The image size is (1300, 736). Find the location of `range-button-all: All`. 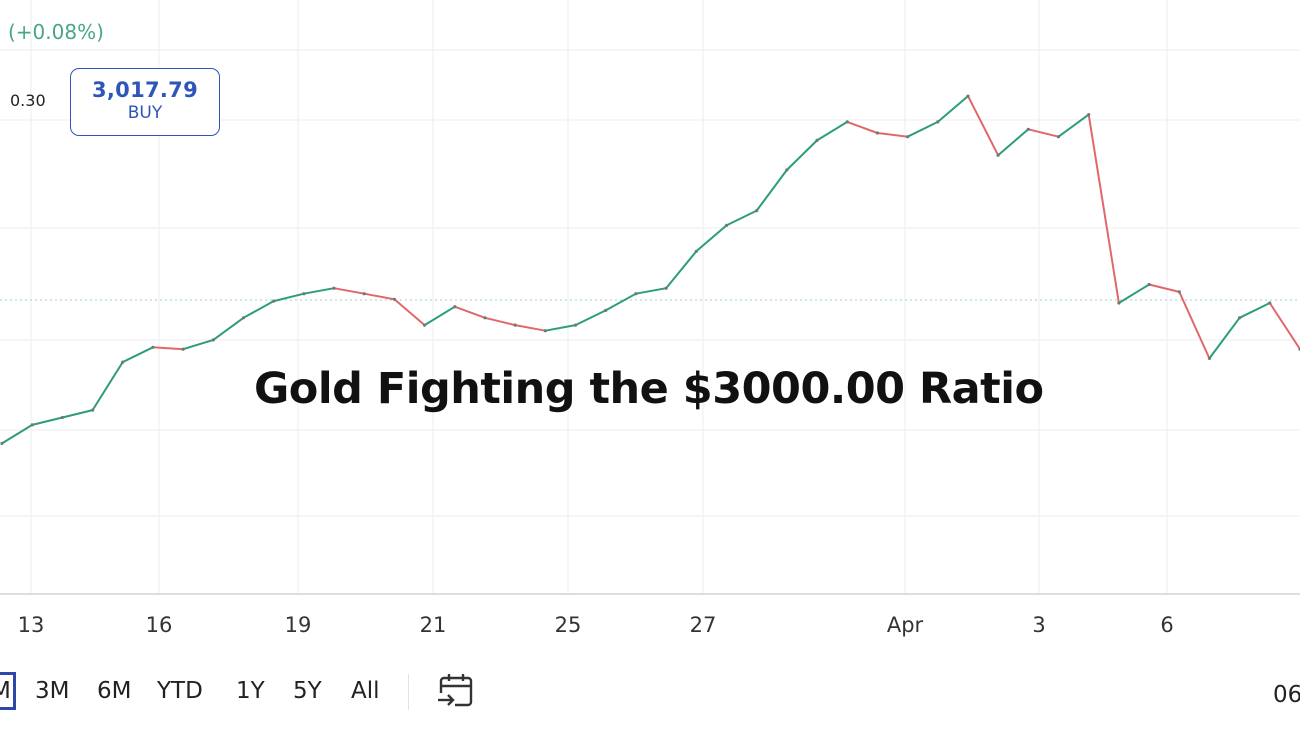

range-button-all: All is located at coordinates (365, 691).